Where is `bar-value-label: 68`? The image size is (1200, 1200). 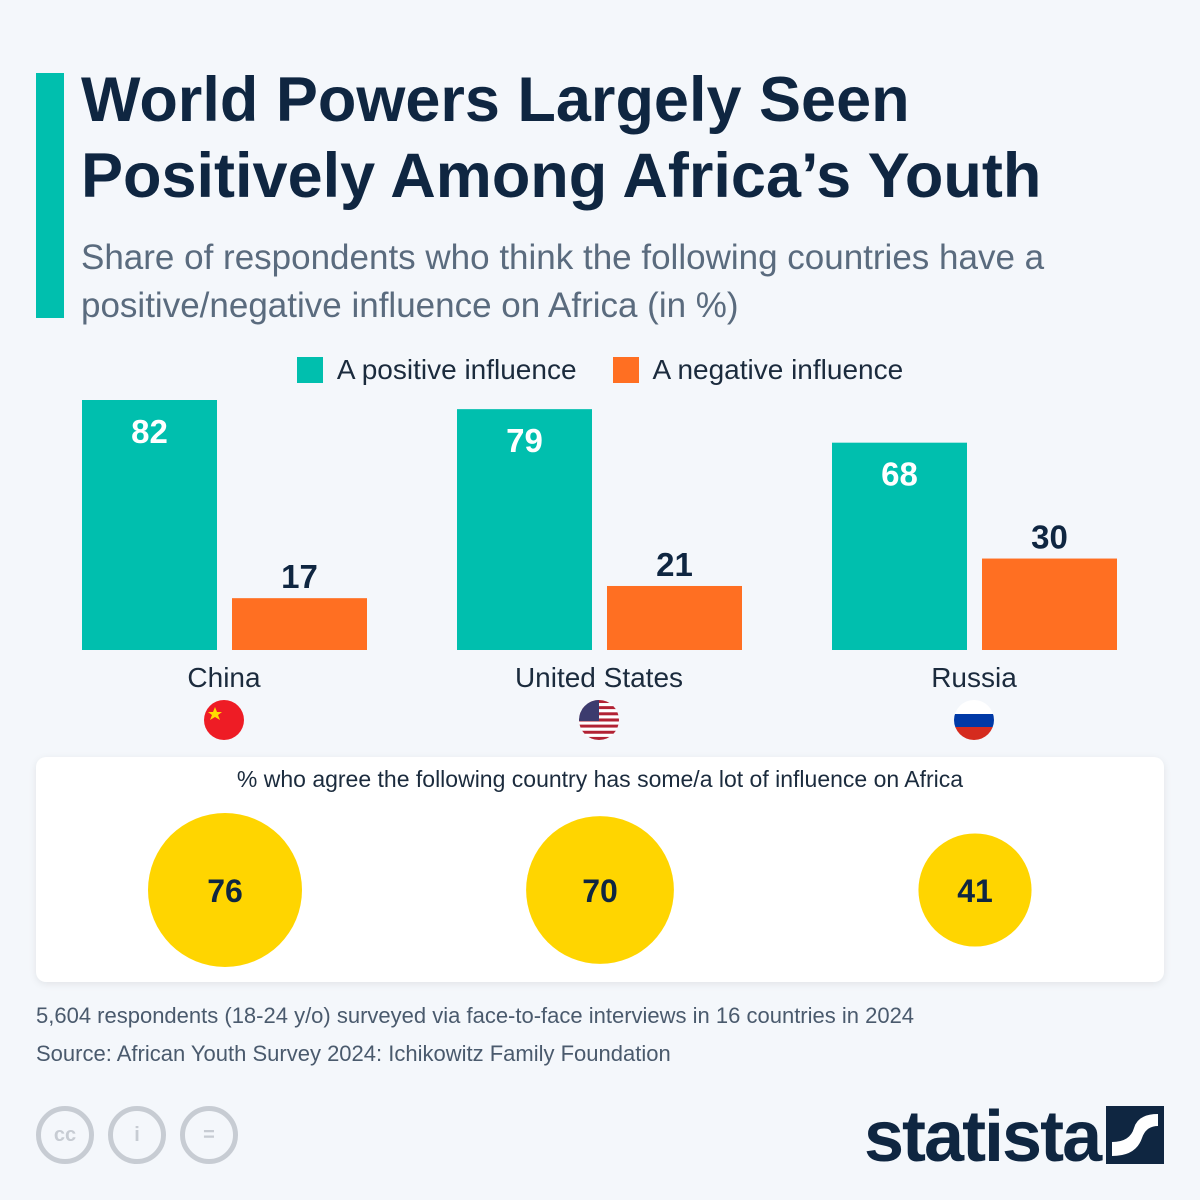
bar-value-label: 68 is located at coordinates (899, 474).